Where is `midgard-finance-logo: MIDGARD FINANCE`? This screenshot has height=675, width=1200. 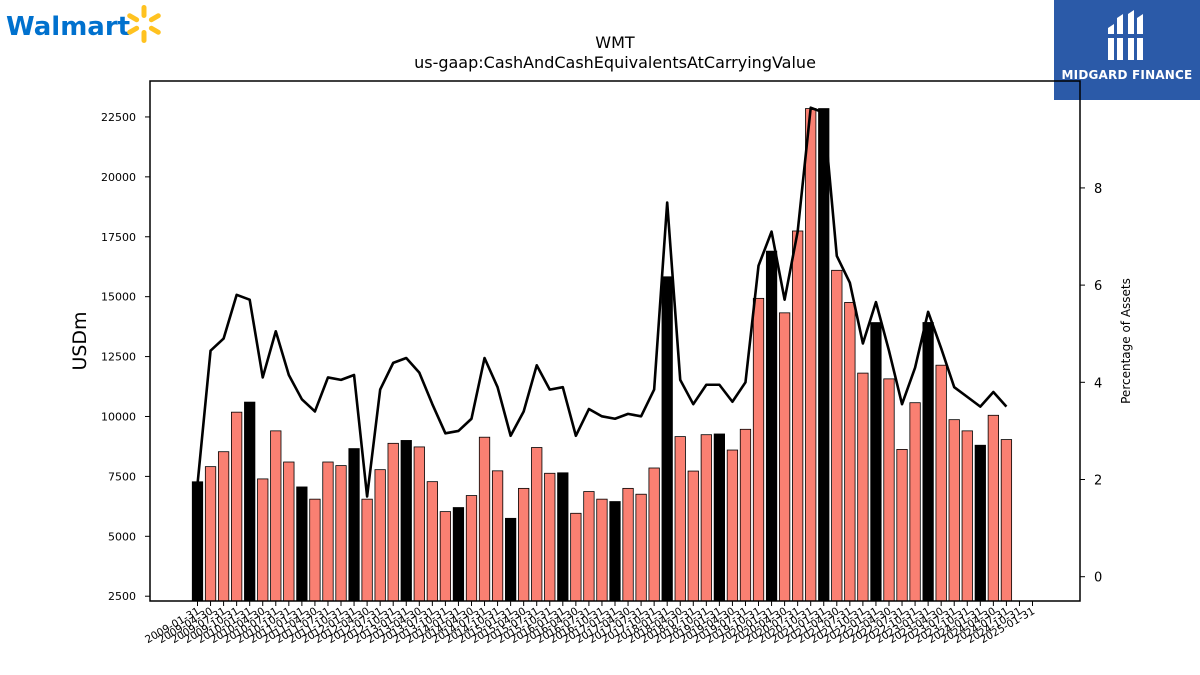 midgard-finance-logo: MIDGARD FINANCE is located at coordinates (1127, 50).